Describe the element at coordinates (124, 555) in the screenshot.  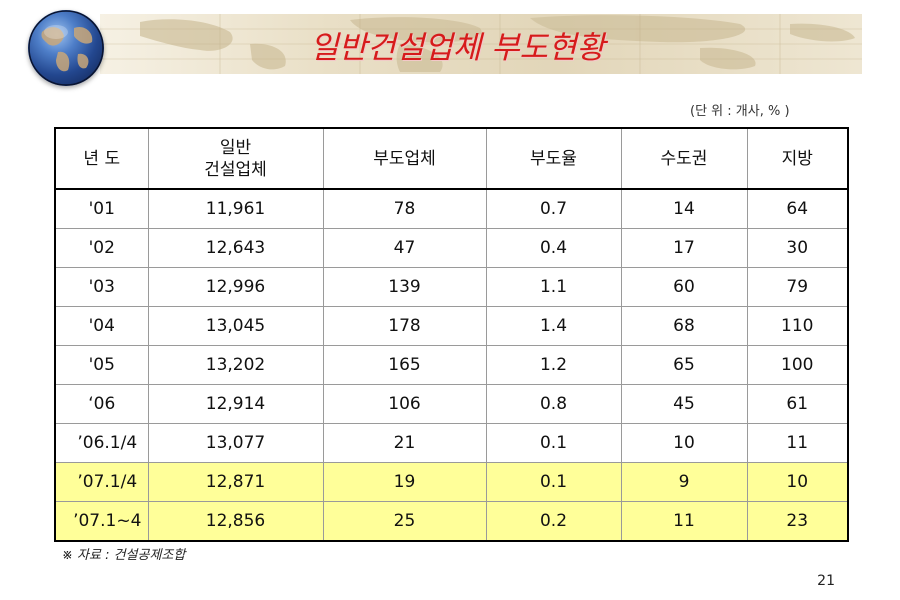
I see `source-note: ※ 자료 : 건설공제조합` at that location.